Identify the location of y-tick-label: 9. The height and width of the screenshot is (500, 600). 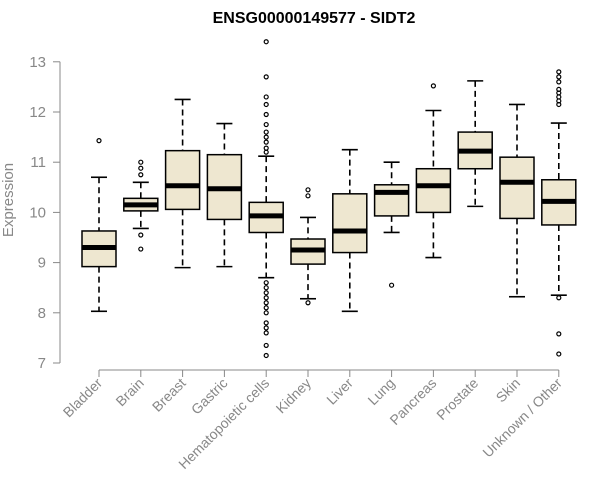
(42, 263).